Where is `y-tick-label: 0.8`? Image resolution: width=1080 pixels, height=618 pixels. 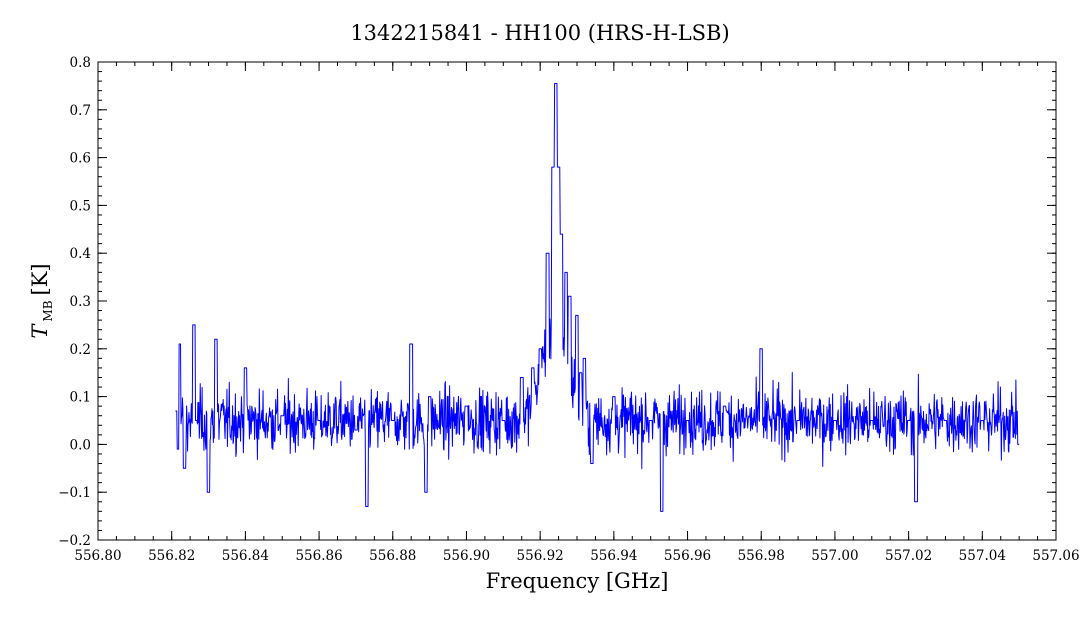 y-tick-label: 0.8 is located at coordinates (80, 63).